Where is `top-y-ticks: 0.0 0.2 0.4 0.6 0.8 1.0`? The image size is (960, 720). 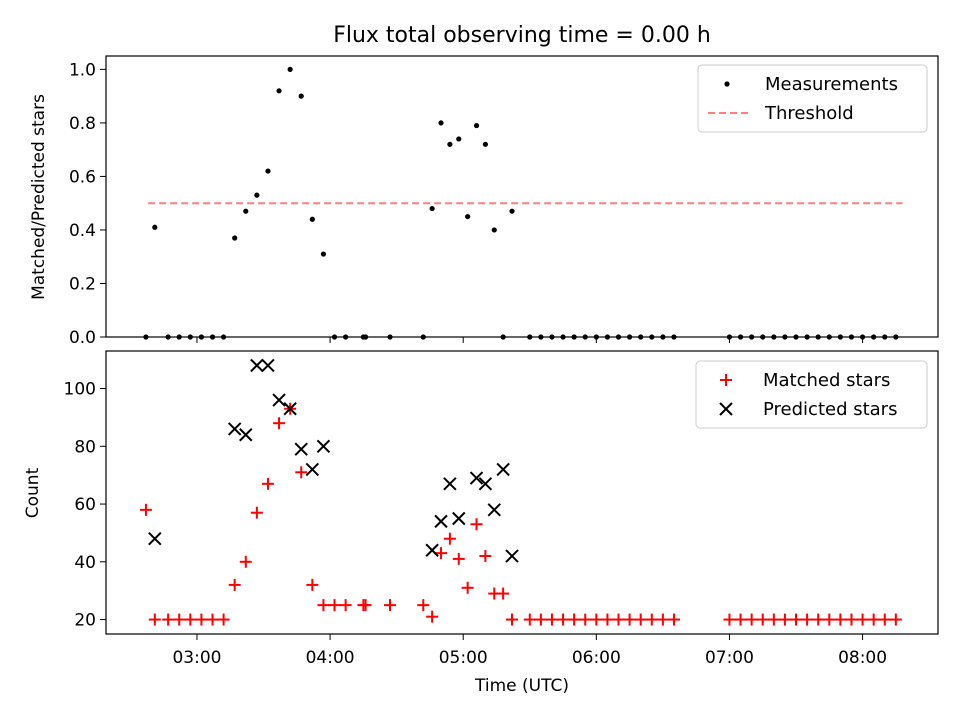 top-y-ticks: 0.0 0.2 0.4 0.6 0.8 1.0 is located at coordinates (87, 204).